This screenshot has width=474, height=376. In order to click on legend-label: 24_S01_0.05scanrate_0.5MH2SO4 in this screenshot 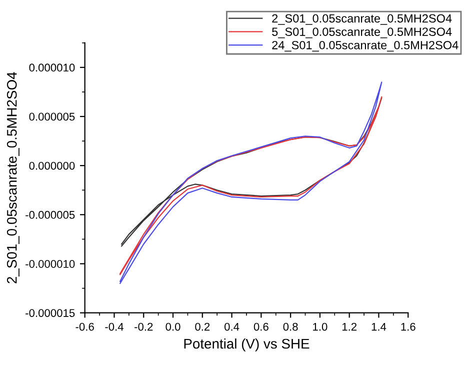, I will do `click(365, 46)`.